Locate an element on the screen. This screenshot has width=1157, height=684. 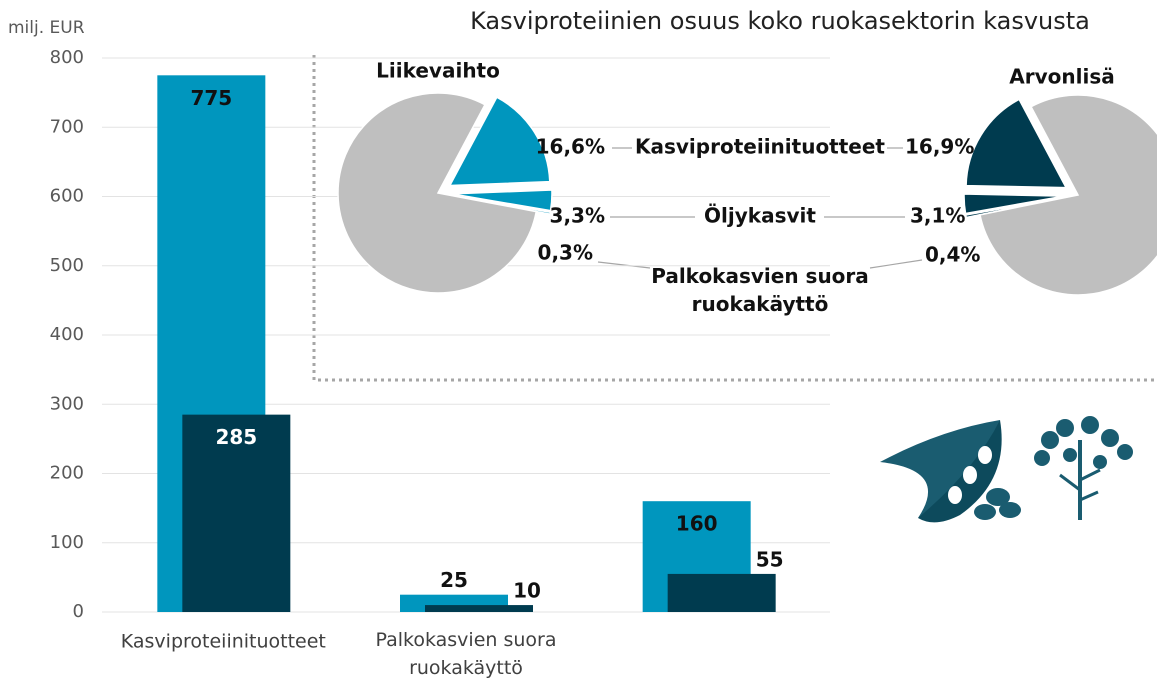
icons is located at coordinates (1006, 469).